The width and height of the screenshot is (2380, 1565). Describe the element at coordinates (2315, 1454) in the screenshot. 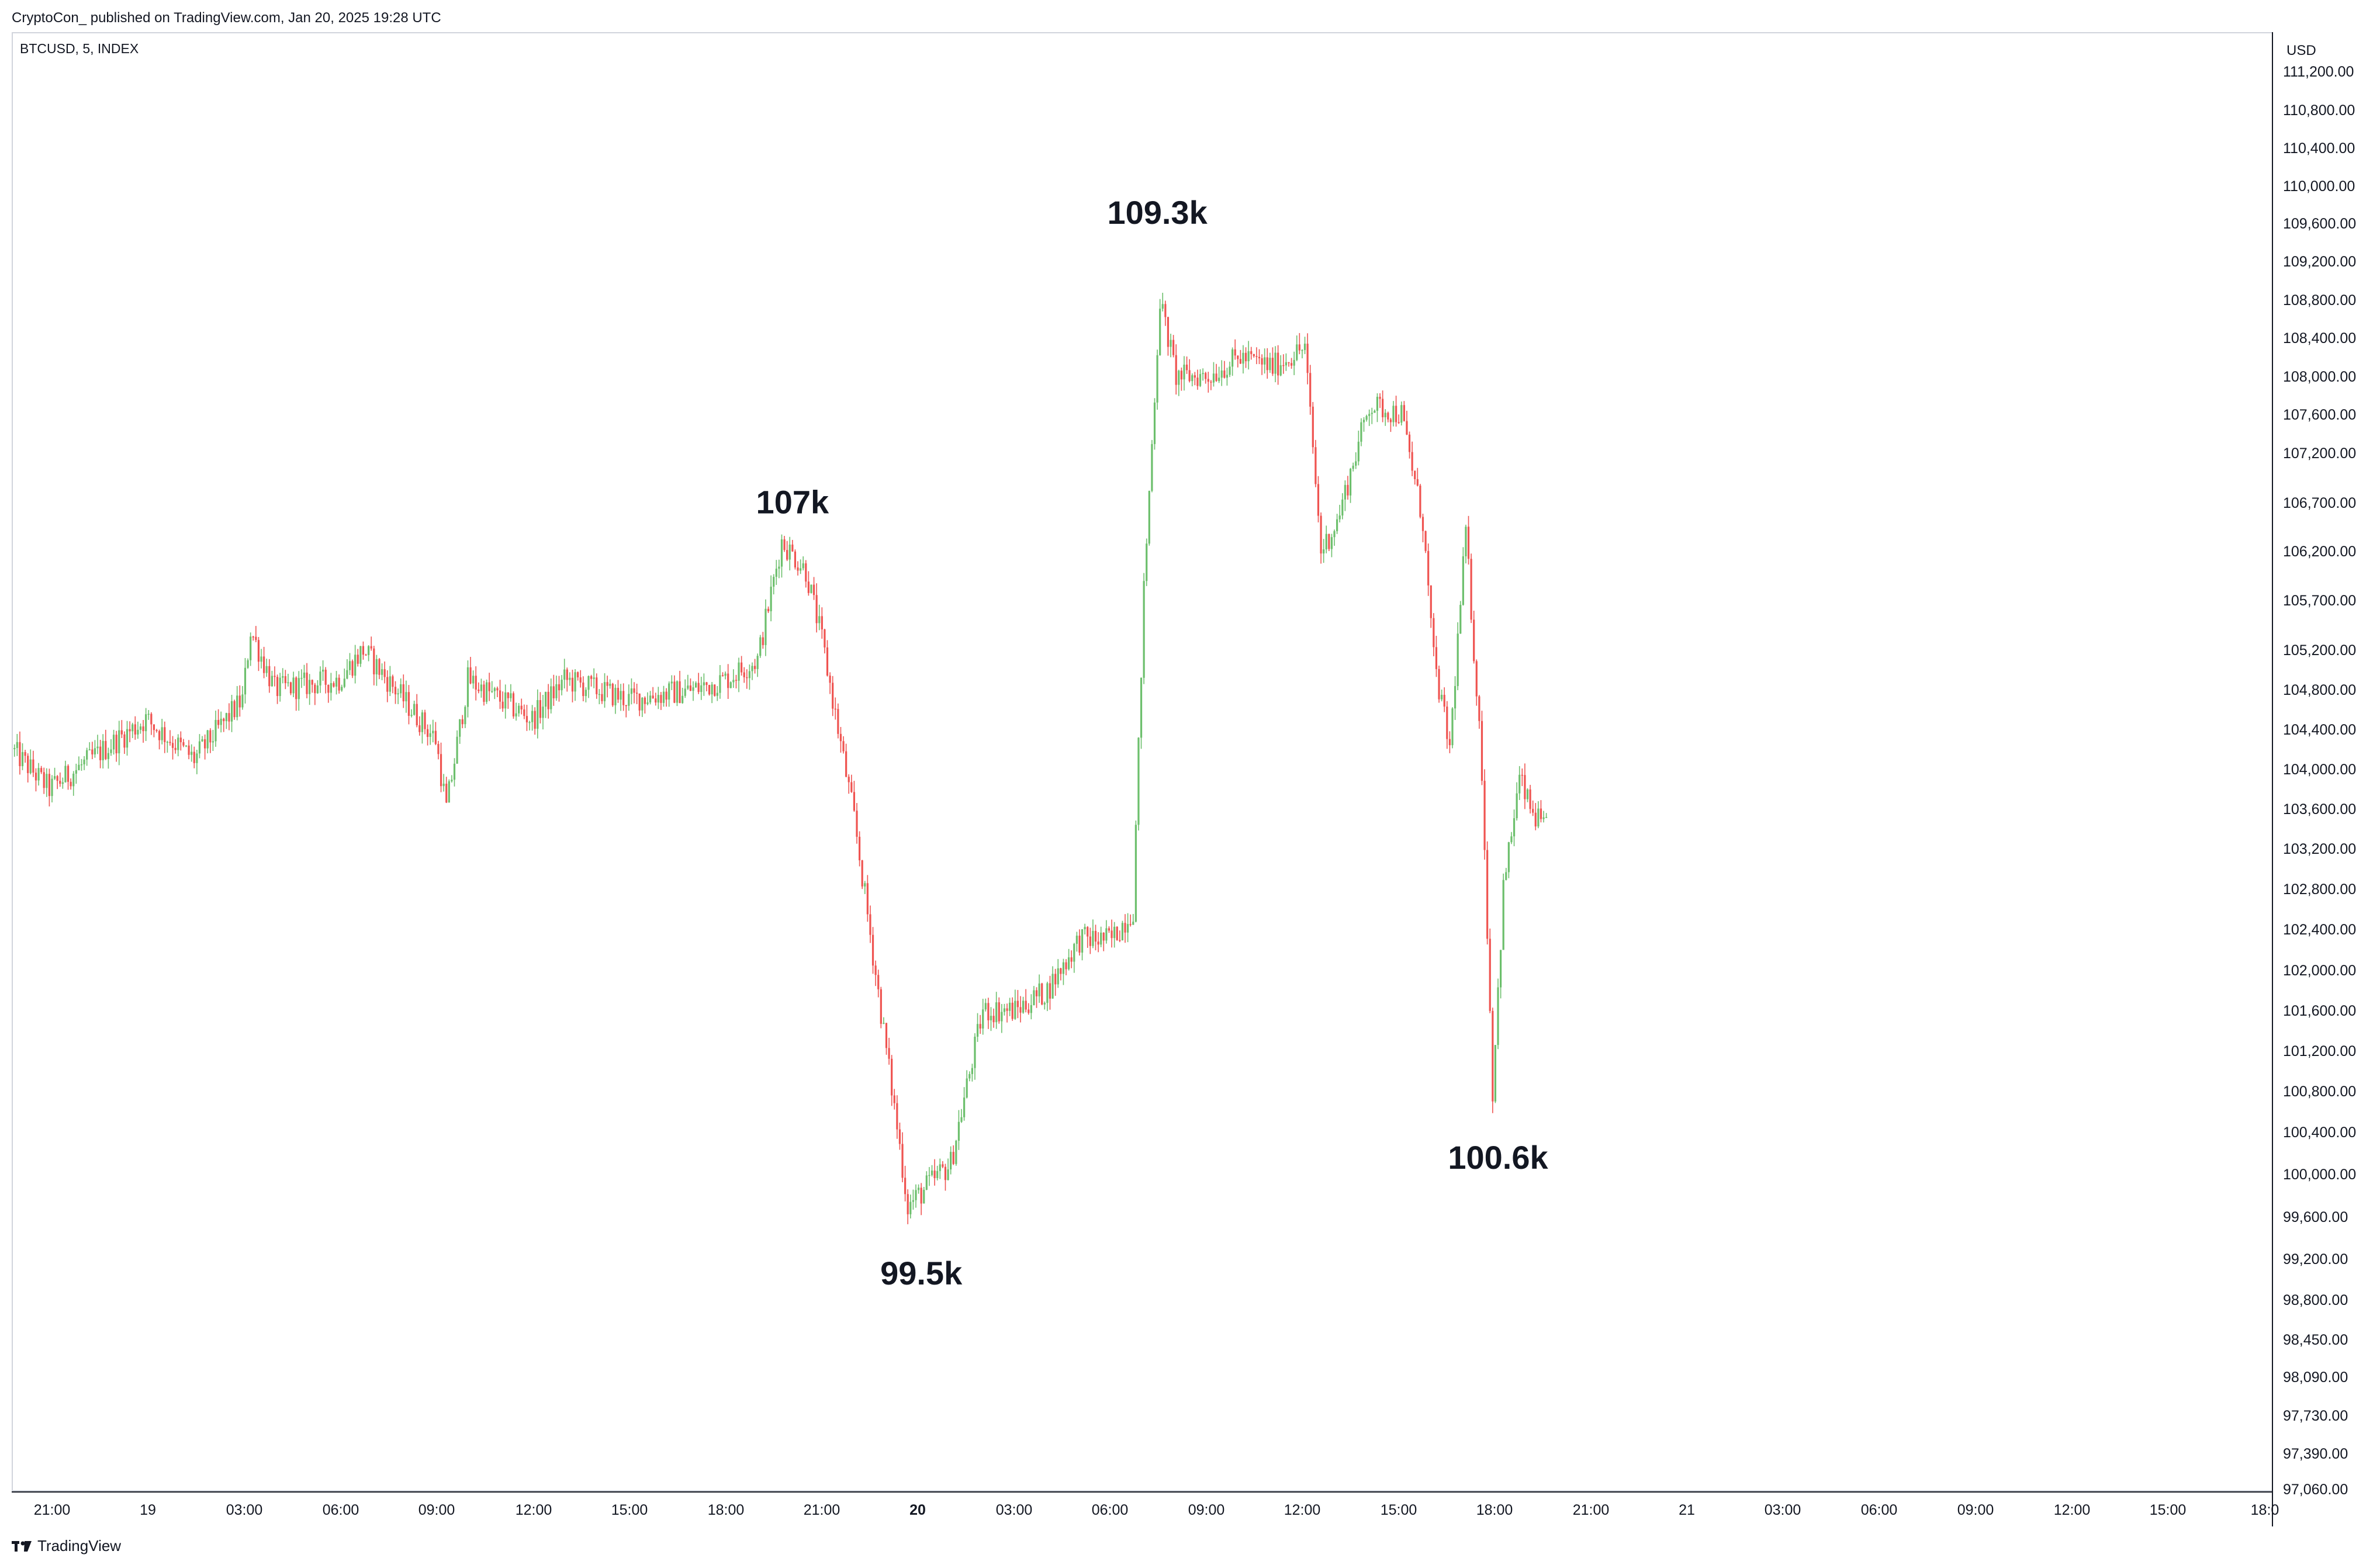

I see `price-tick-label: 97,390.00` at that location.